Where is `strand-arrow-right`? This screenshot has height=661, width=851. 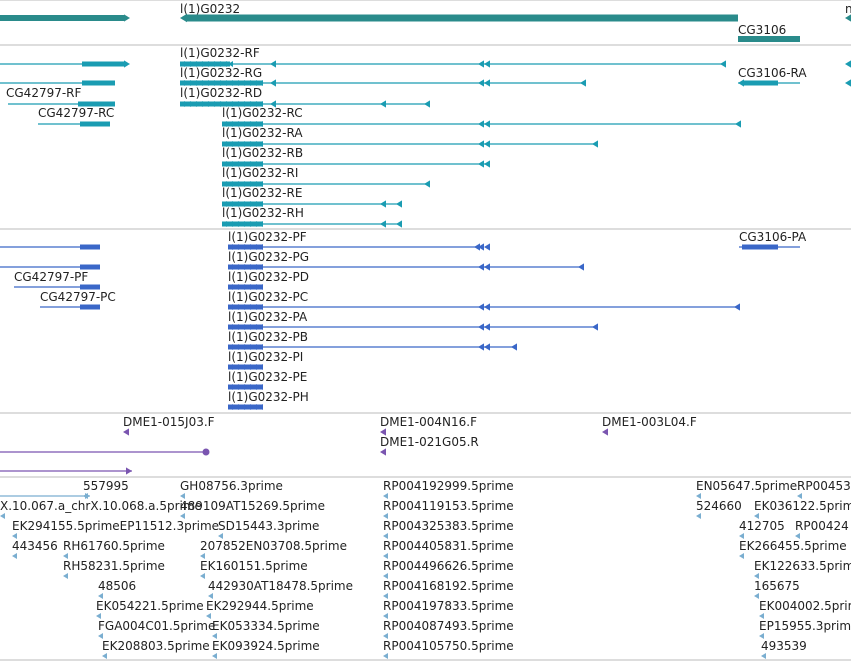 strand-arrow-right is located at coordinates (129, 471).